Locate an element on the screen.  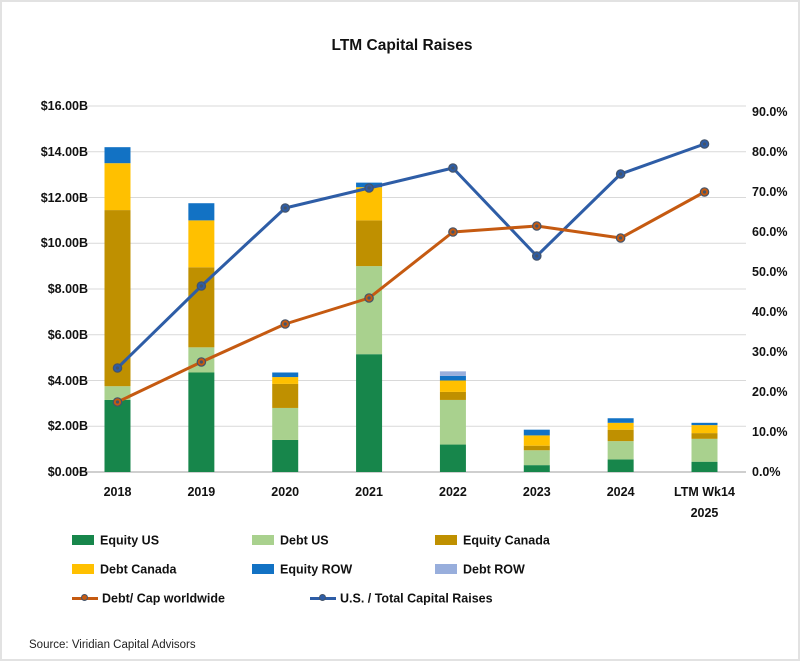
legend-item-us-total-capital-raises: U.S. / Total Capital Raises is located at coordinates (401, 599).